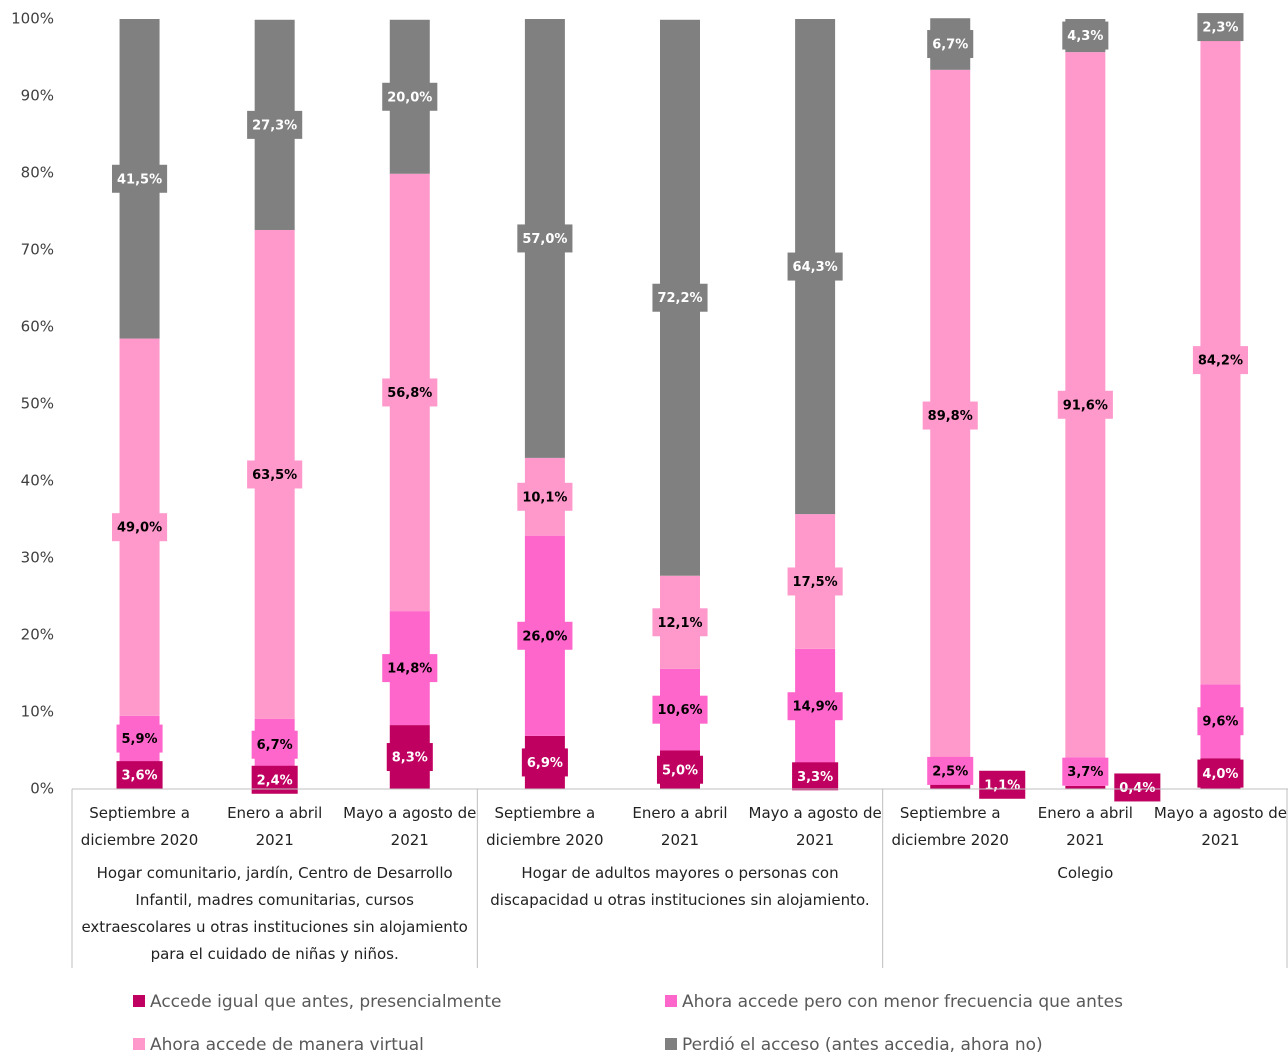 This screenshot has height=1057, width=1288. Describe the element at coordinates (287, 1045) in the screenshot. I see `legend-label: Ahora accede de manera virtual` at that location.